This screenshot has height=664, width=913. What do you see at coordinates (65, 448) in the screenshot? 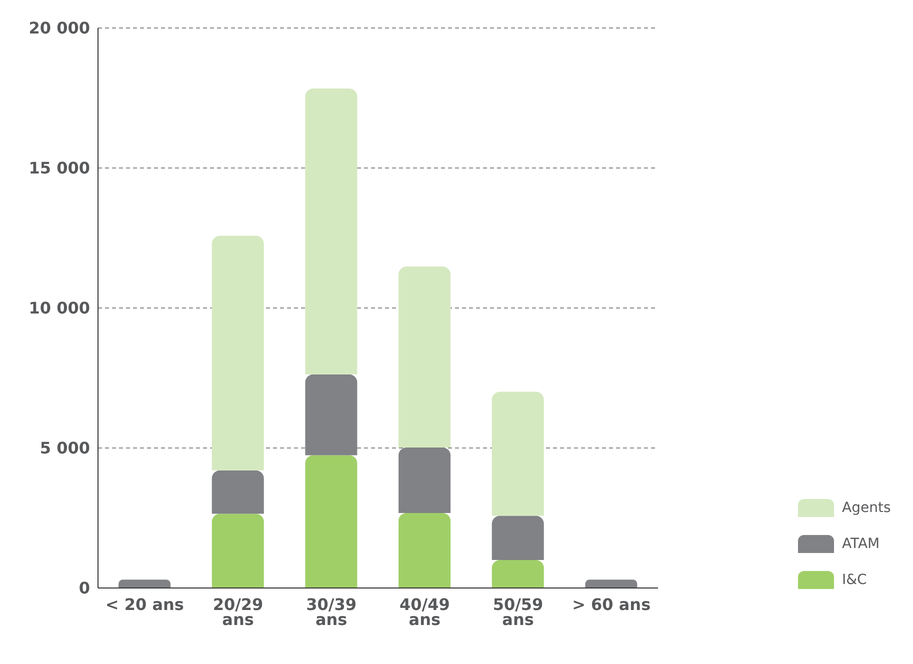
I see `y-tick-label: 5 000` at bounding box center [65, 448].